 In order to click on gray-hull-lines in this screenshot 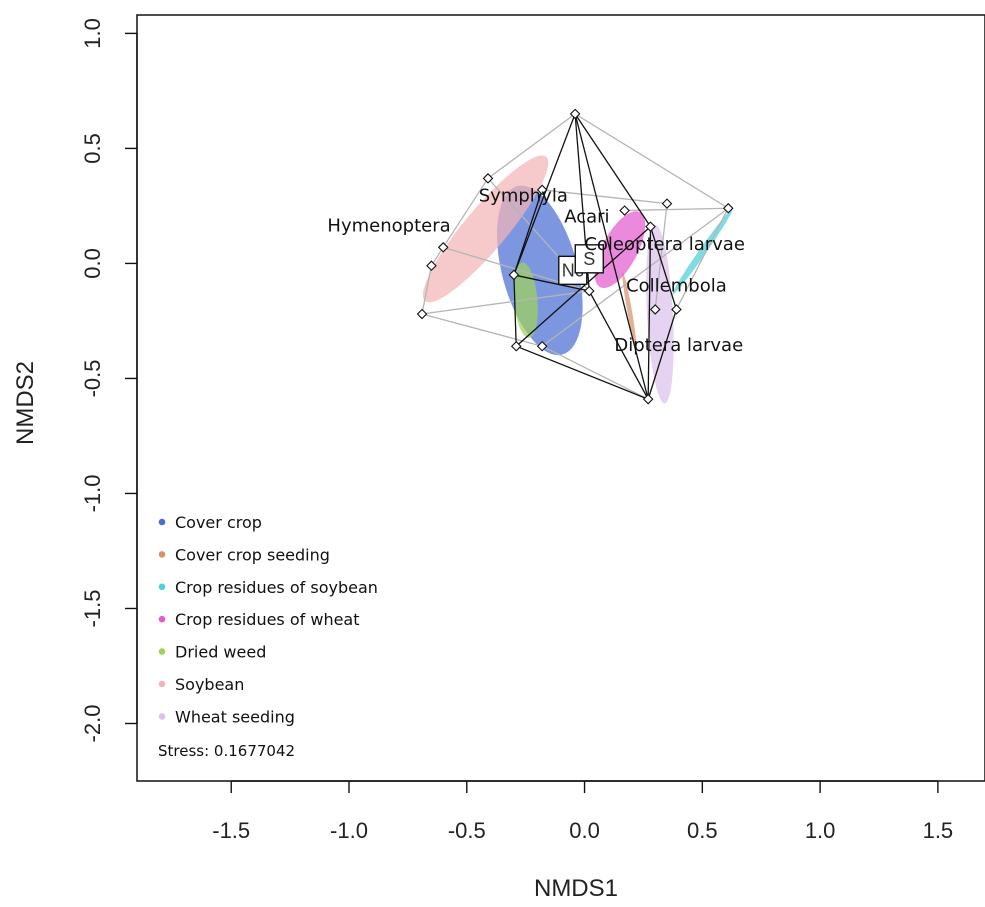, I will do `click(575, 257)`.